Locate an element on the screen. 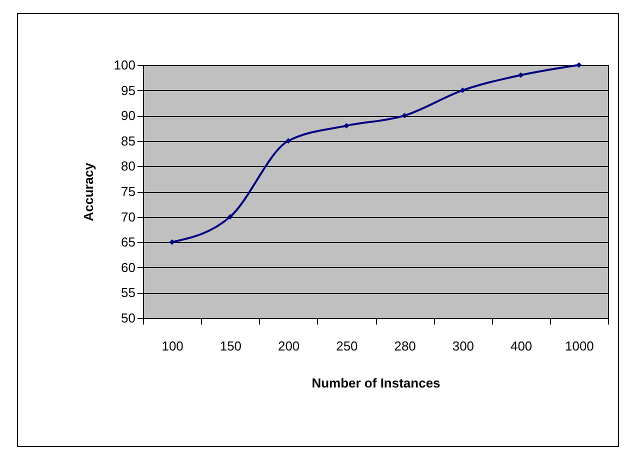 Image resolution: width=635 pixels, height=462 pixels. y-tick-label: 95 is located at coordinates (128, 90).